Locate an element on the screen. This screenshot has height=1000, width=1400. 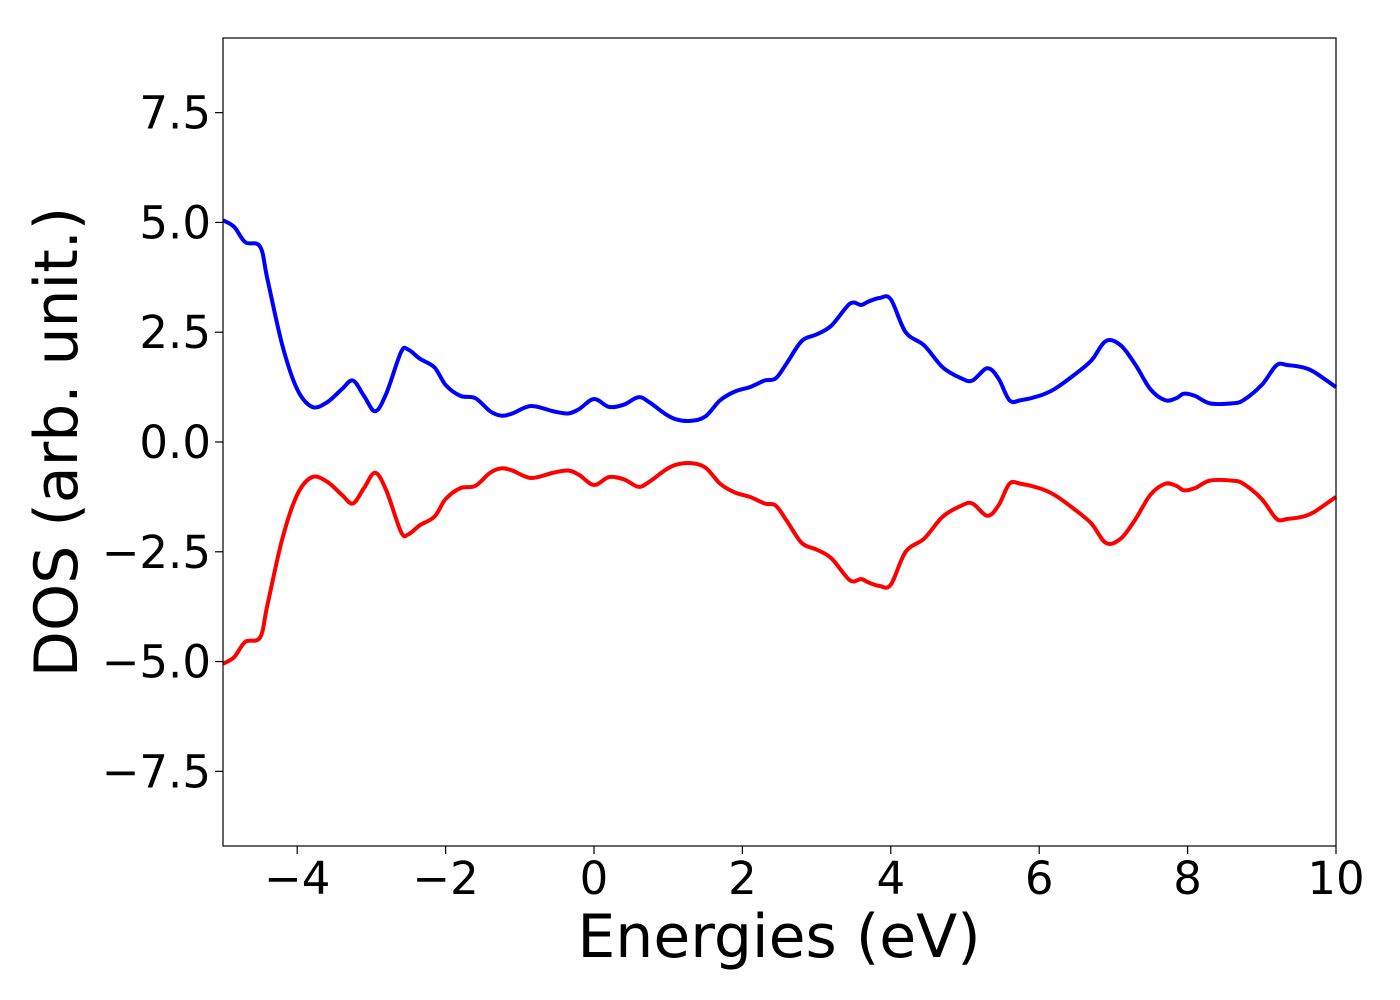
y-tick-label: 5.0 is located at coordinates (175, 222).